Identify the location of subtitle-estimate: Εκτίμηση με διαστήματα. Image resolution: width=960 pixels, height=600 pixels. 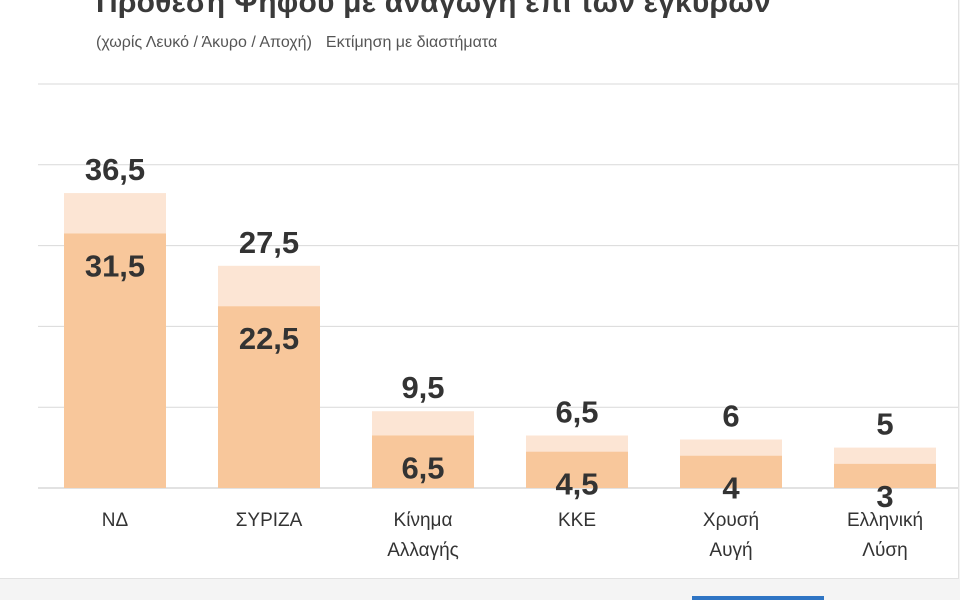
(411, 42).